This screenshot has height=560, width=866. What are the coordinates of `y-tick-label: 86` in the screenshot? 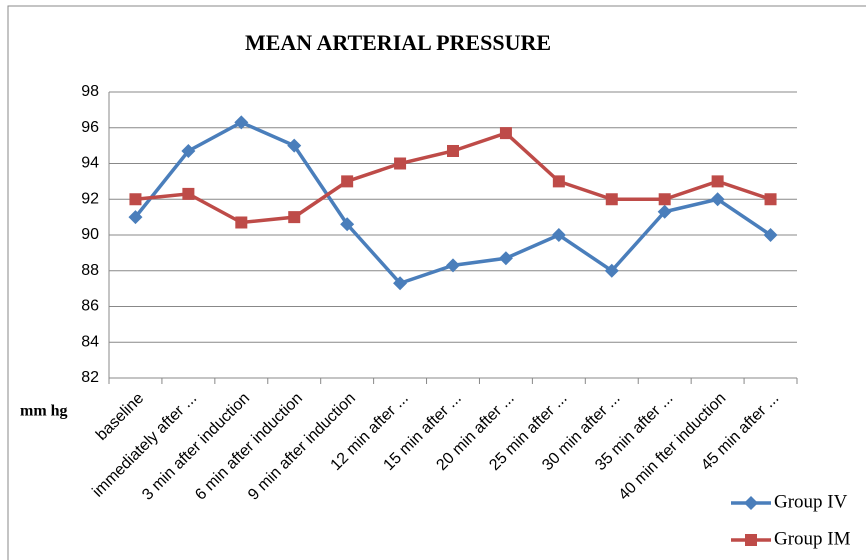 It's located at (90, 306).